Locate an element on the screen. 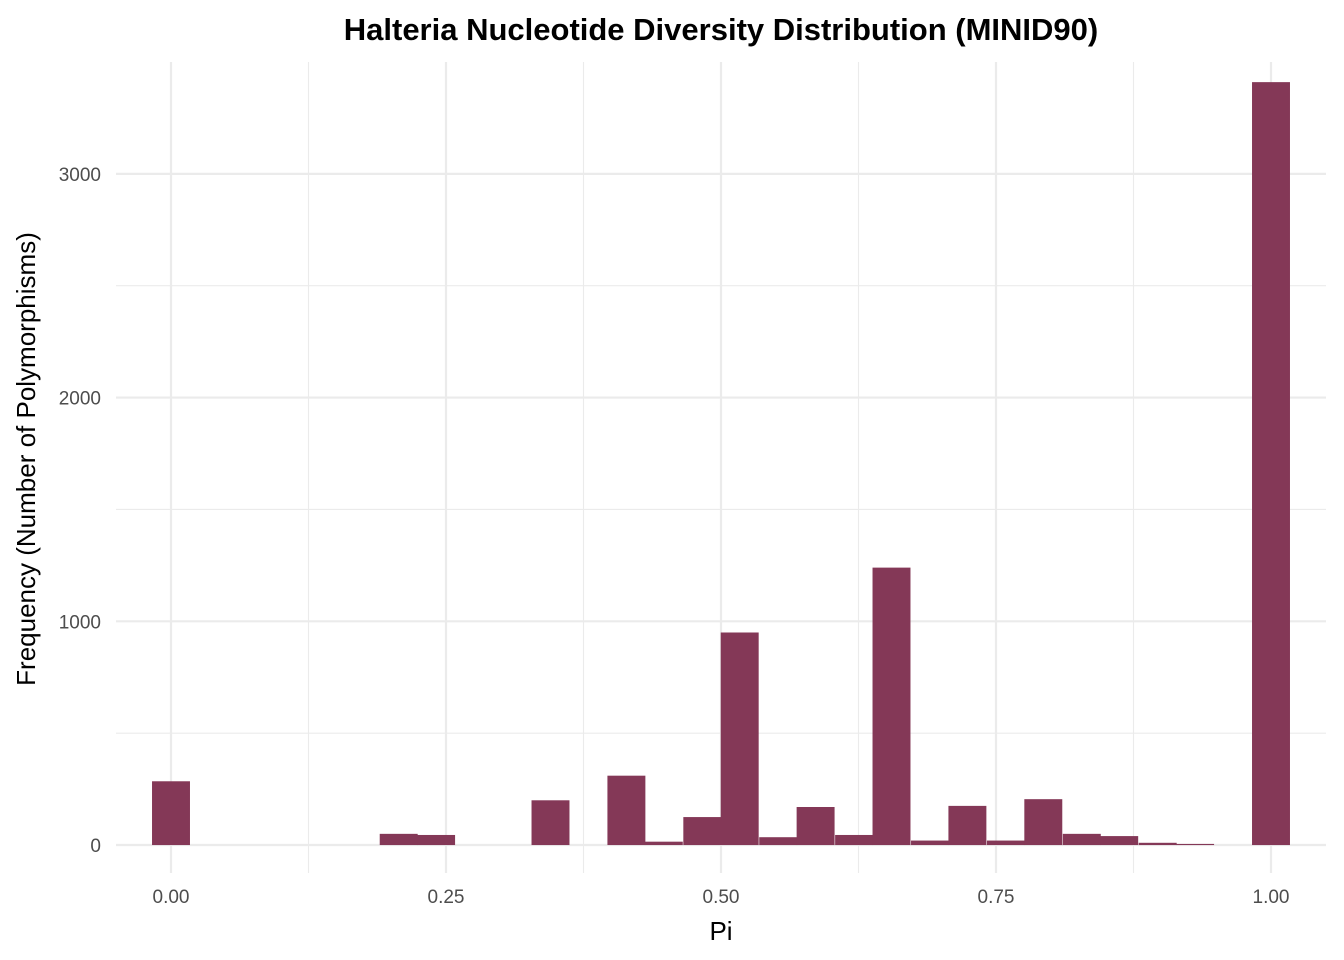 The height and width of the screenshot is (960, 1344). x-tick-label: 1.00 is located at coordinates (1271, 897).